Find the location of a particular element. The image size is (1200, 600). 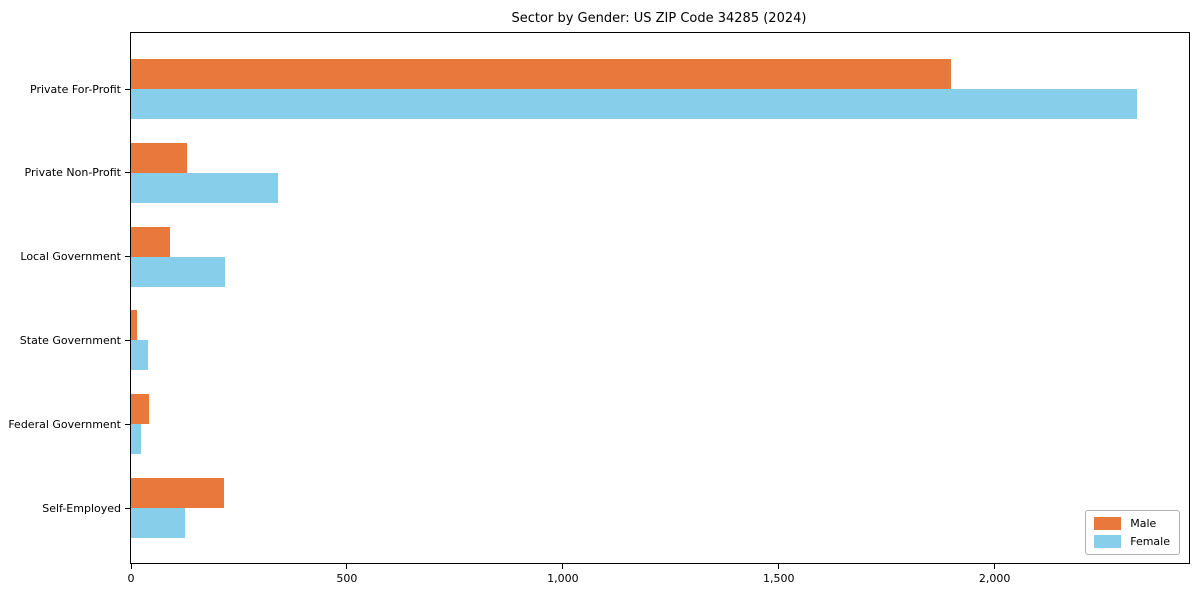

legend-label-male: Male is located at coordinates (1143, 523).